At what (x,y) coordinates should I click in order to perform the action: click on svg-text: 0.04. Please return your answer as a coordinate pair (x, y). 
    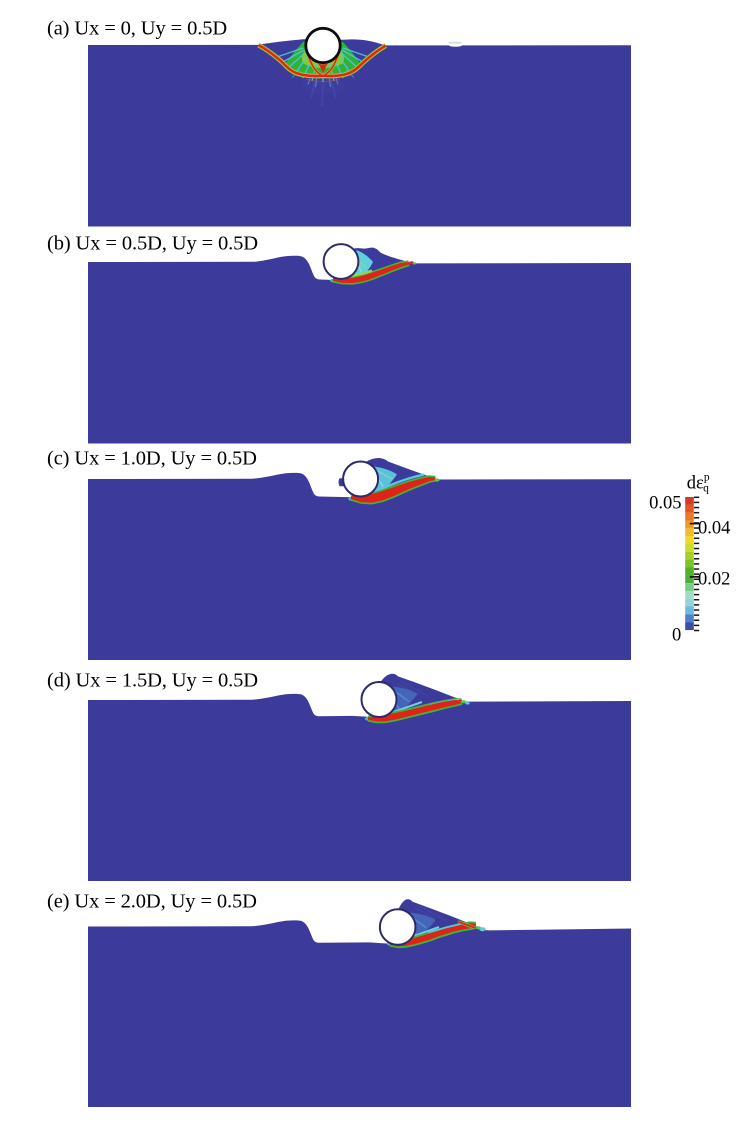
    Looking at the image, I should click on (714, 528).